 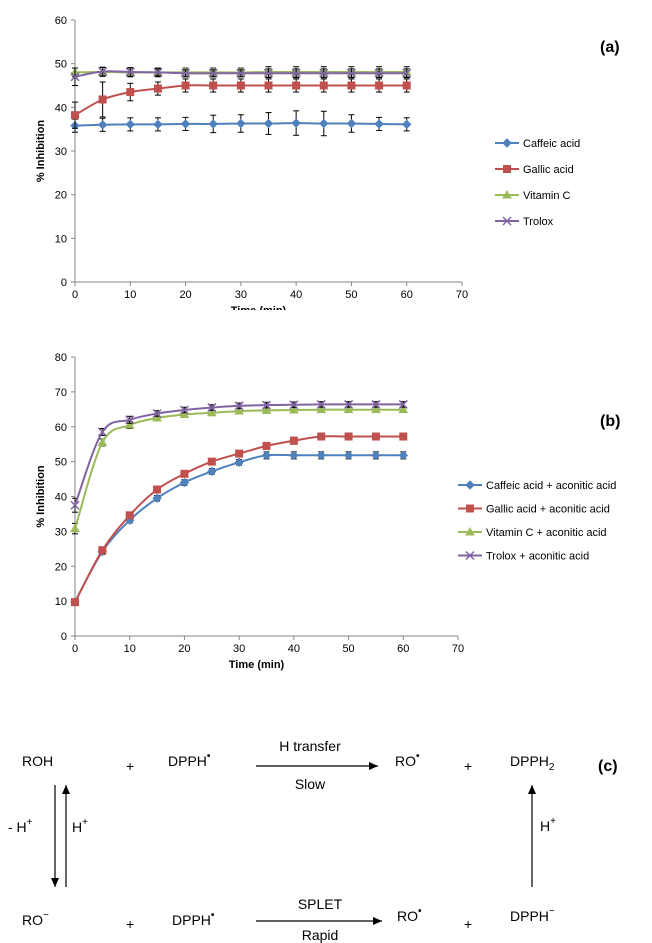 What do you see at coordinates (310, 784) in the screenshot?
I see `arrow-label-slow: Slow` at bounding box center [310, 784].